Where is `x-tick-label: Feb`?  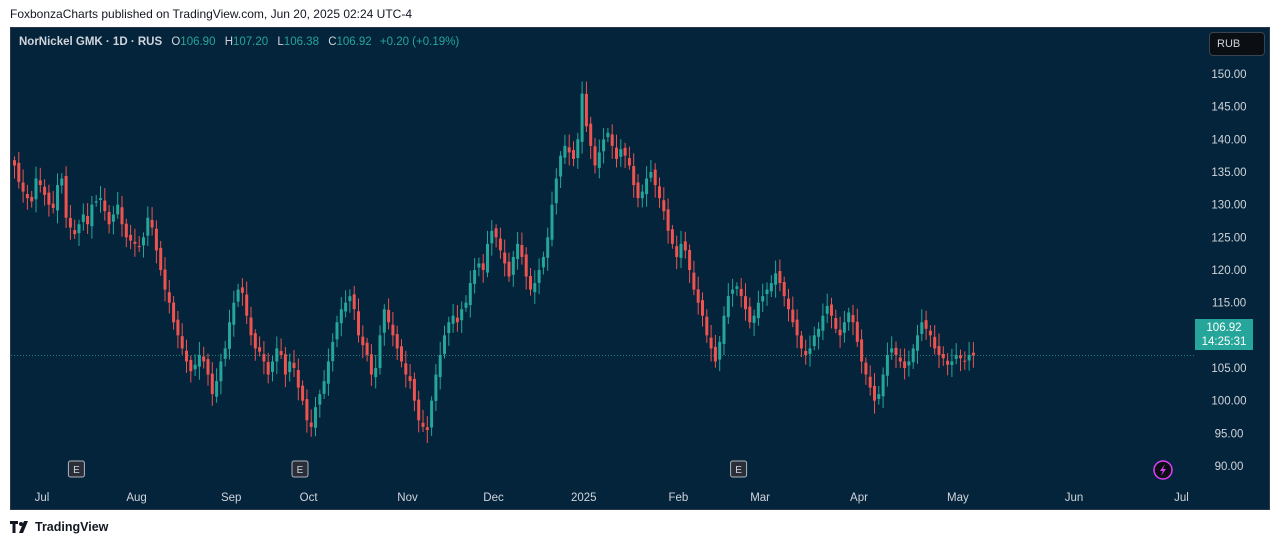 x-tick-label: Feb is located at coordinates (678, 498).